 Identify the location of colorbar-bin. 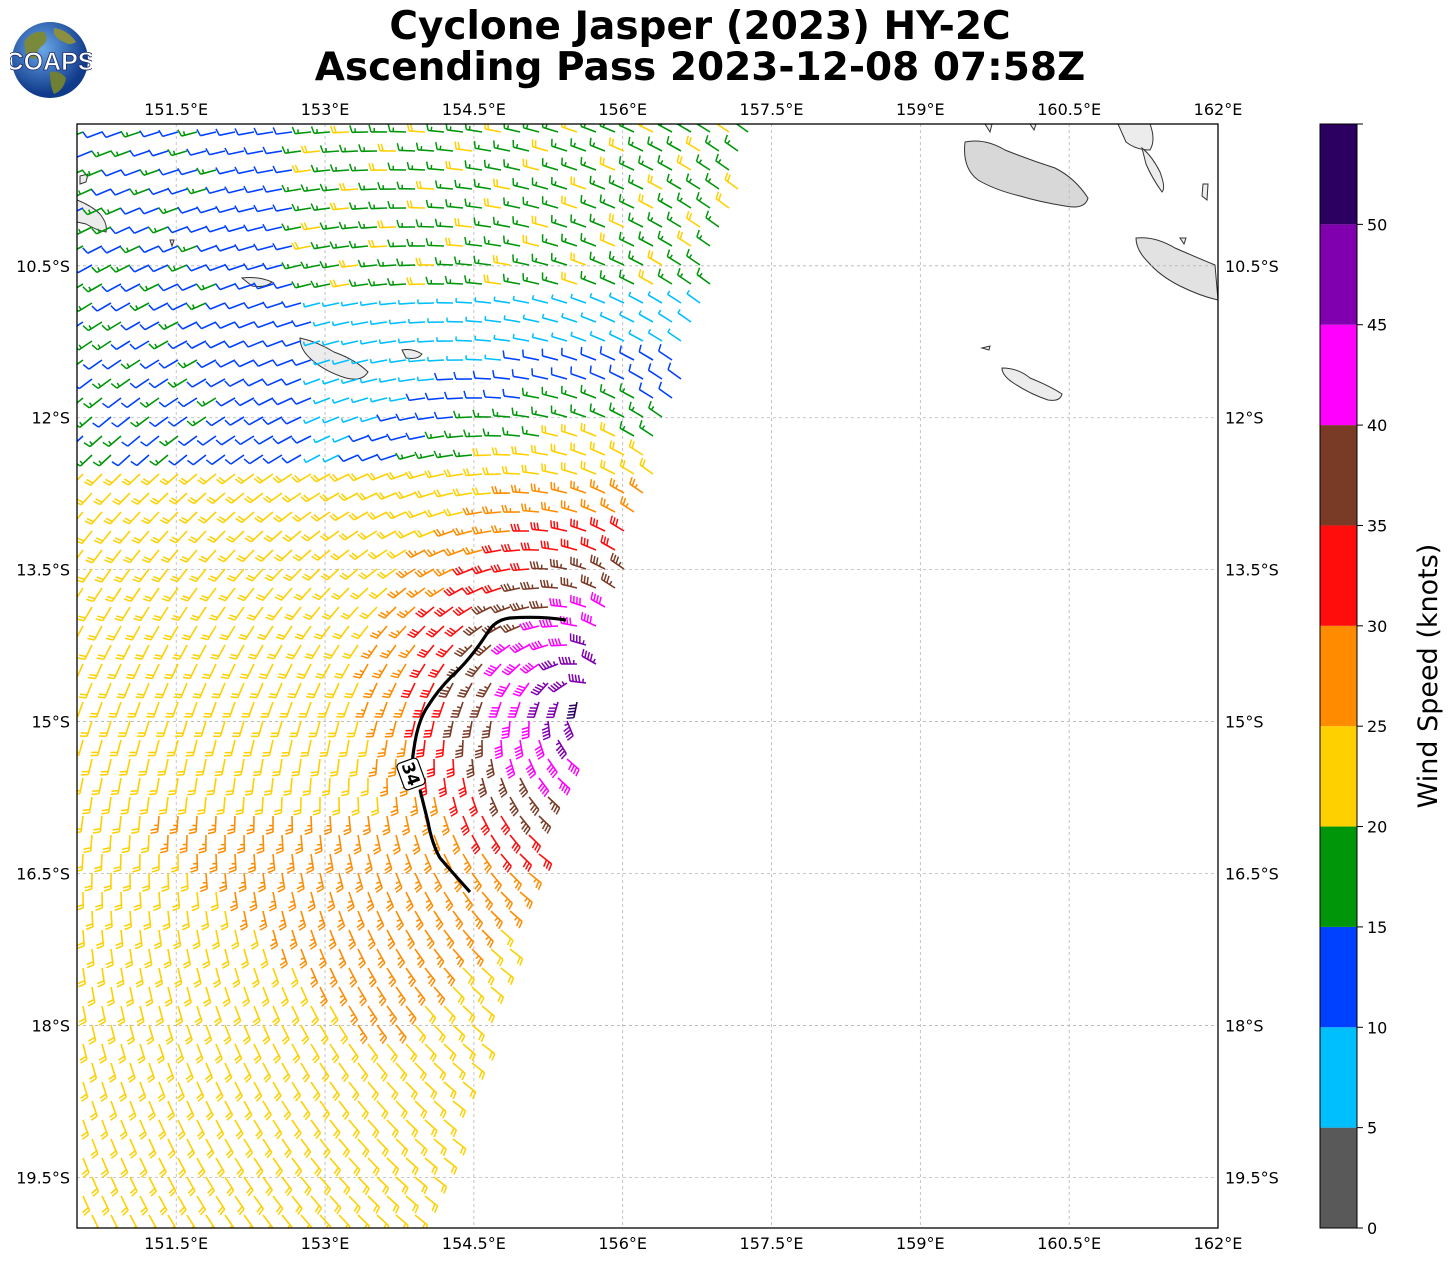
(1338, 174).